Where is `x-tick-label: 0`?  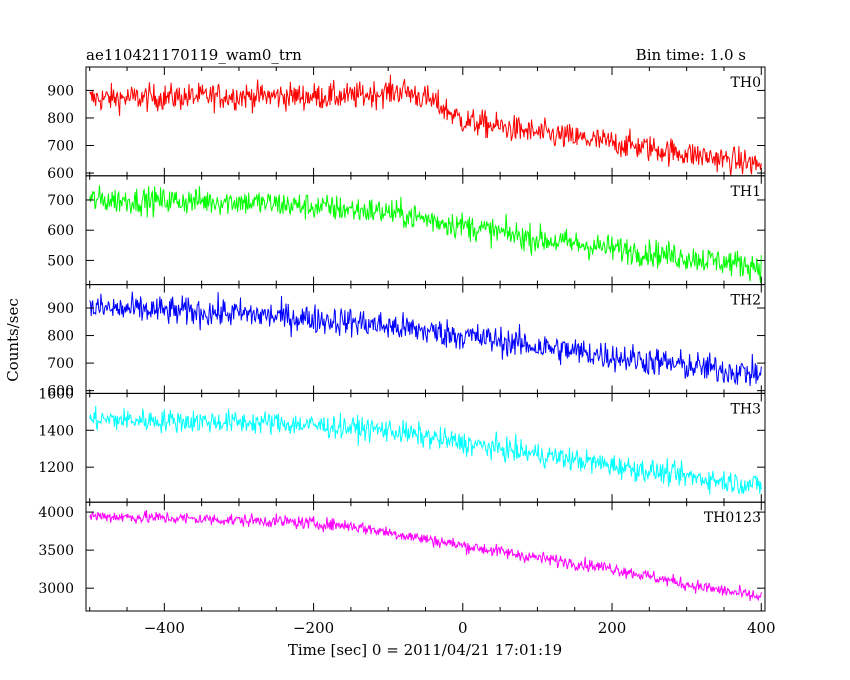
x-tick-label: 0 is located at coordinates (463, 628).